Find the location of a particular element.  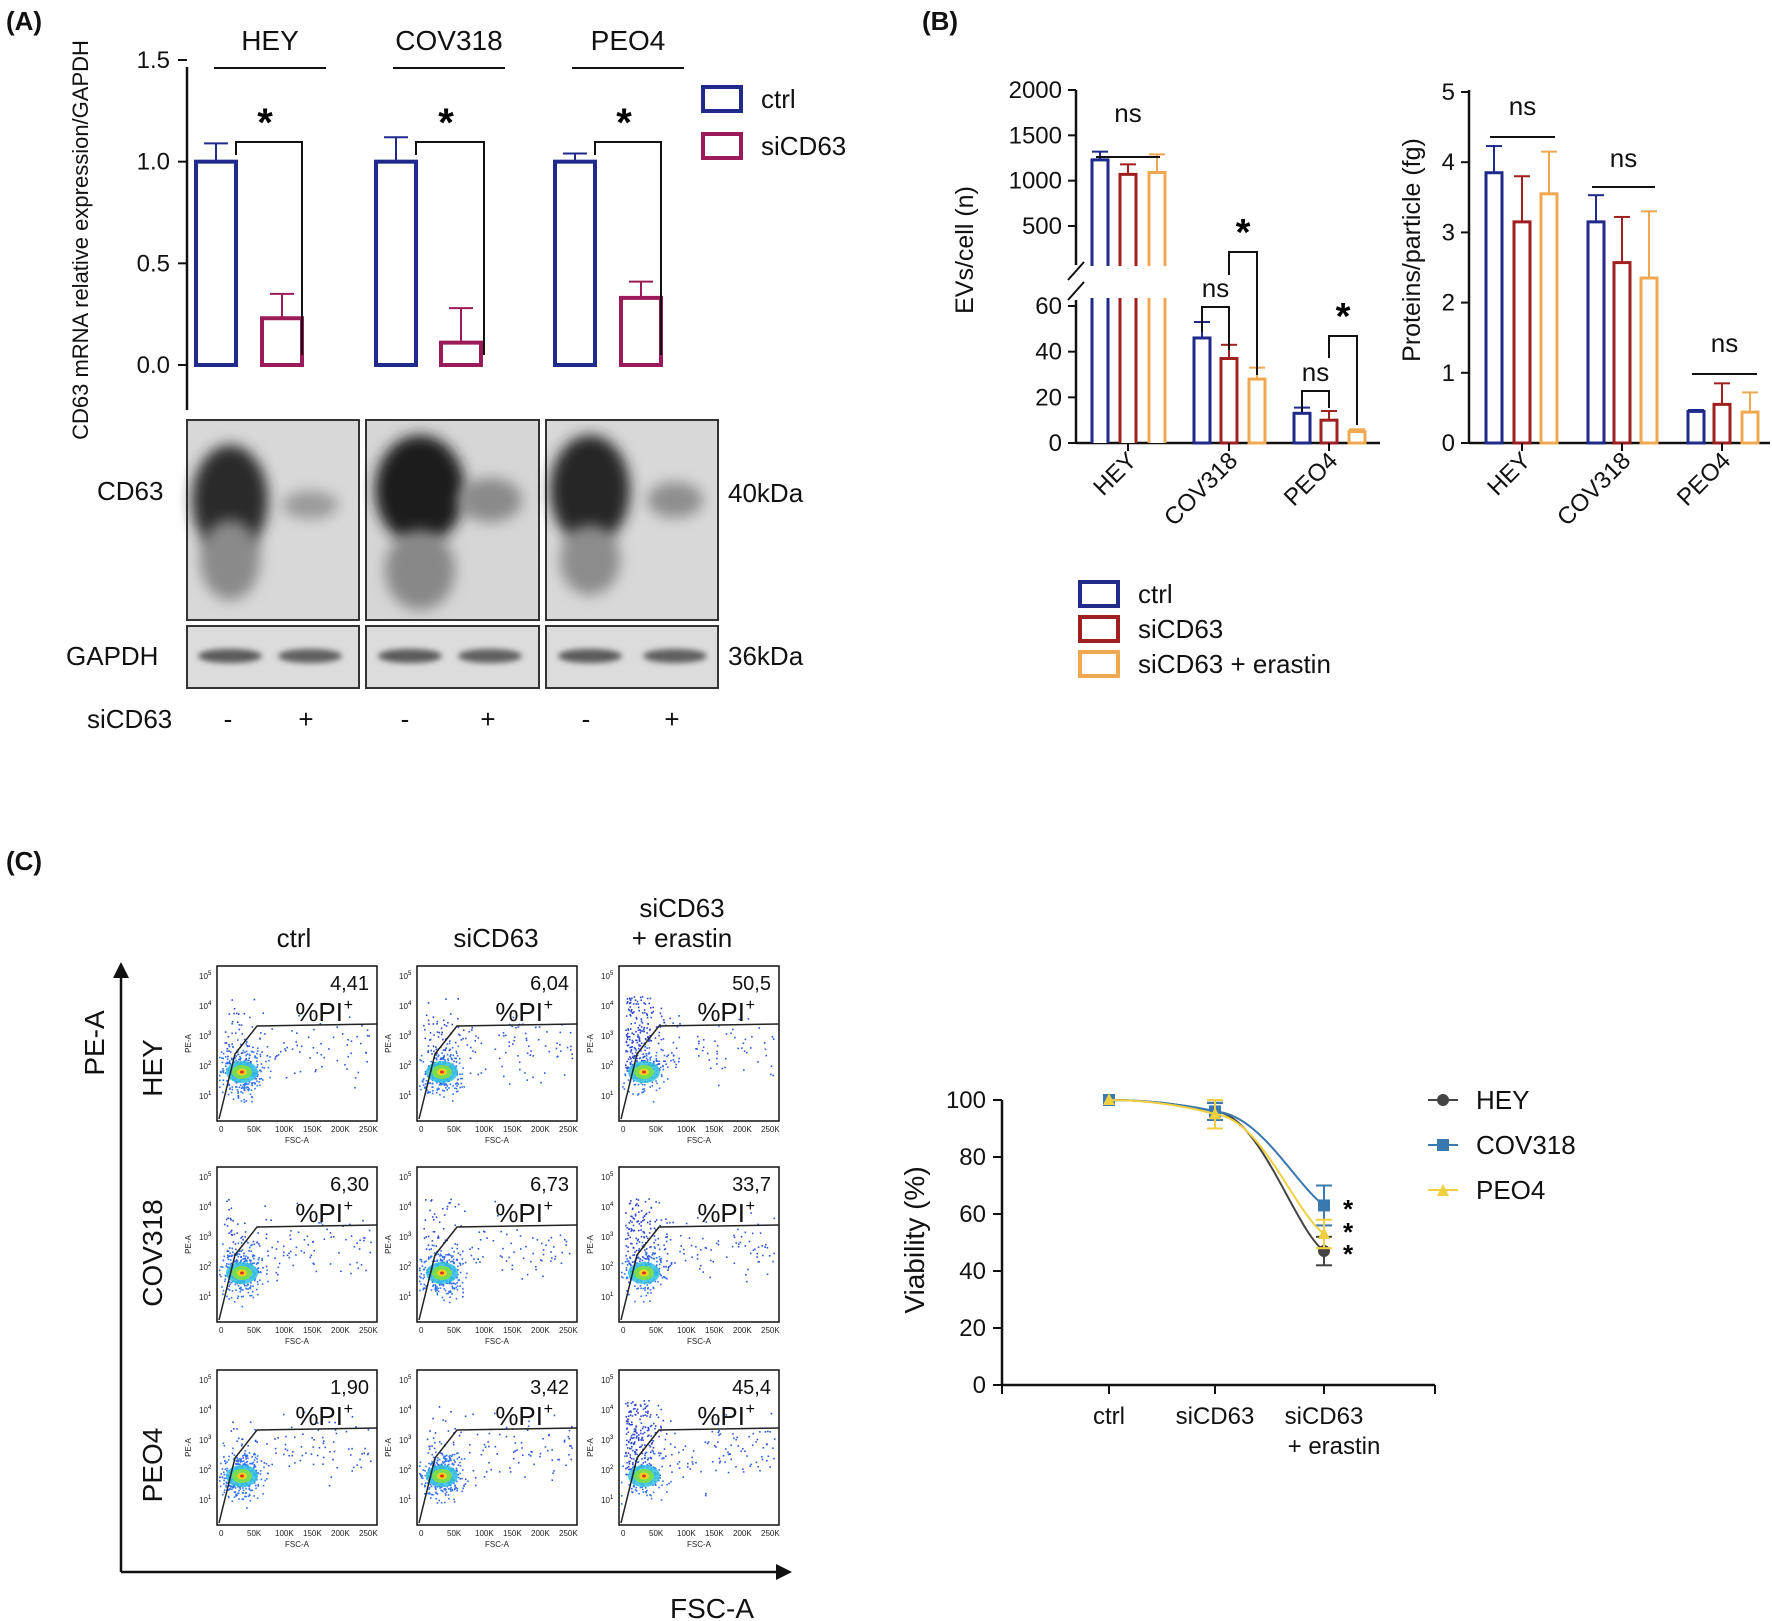

flow-xtick: 250K is located at coordinates (770, 1533).